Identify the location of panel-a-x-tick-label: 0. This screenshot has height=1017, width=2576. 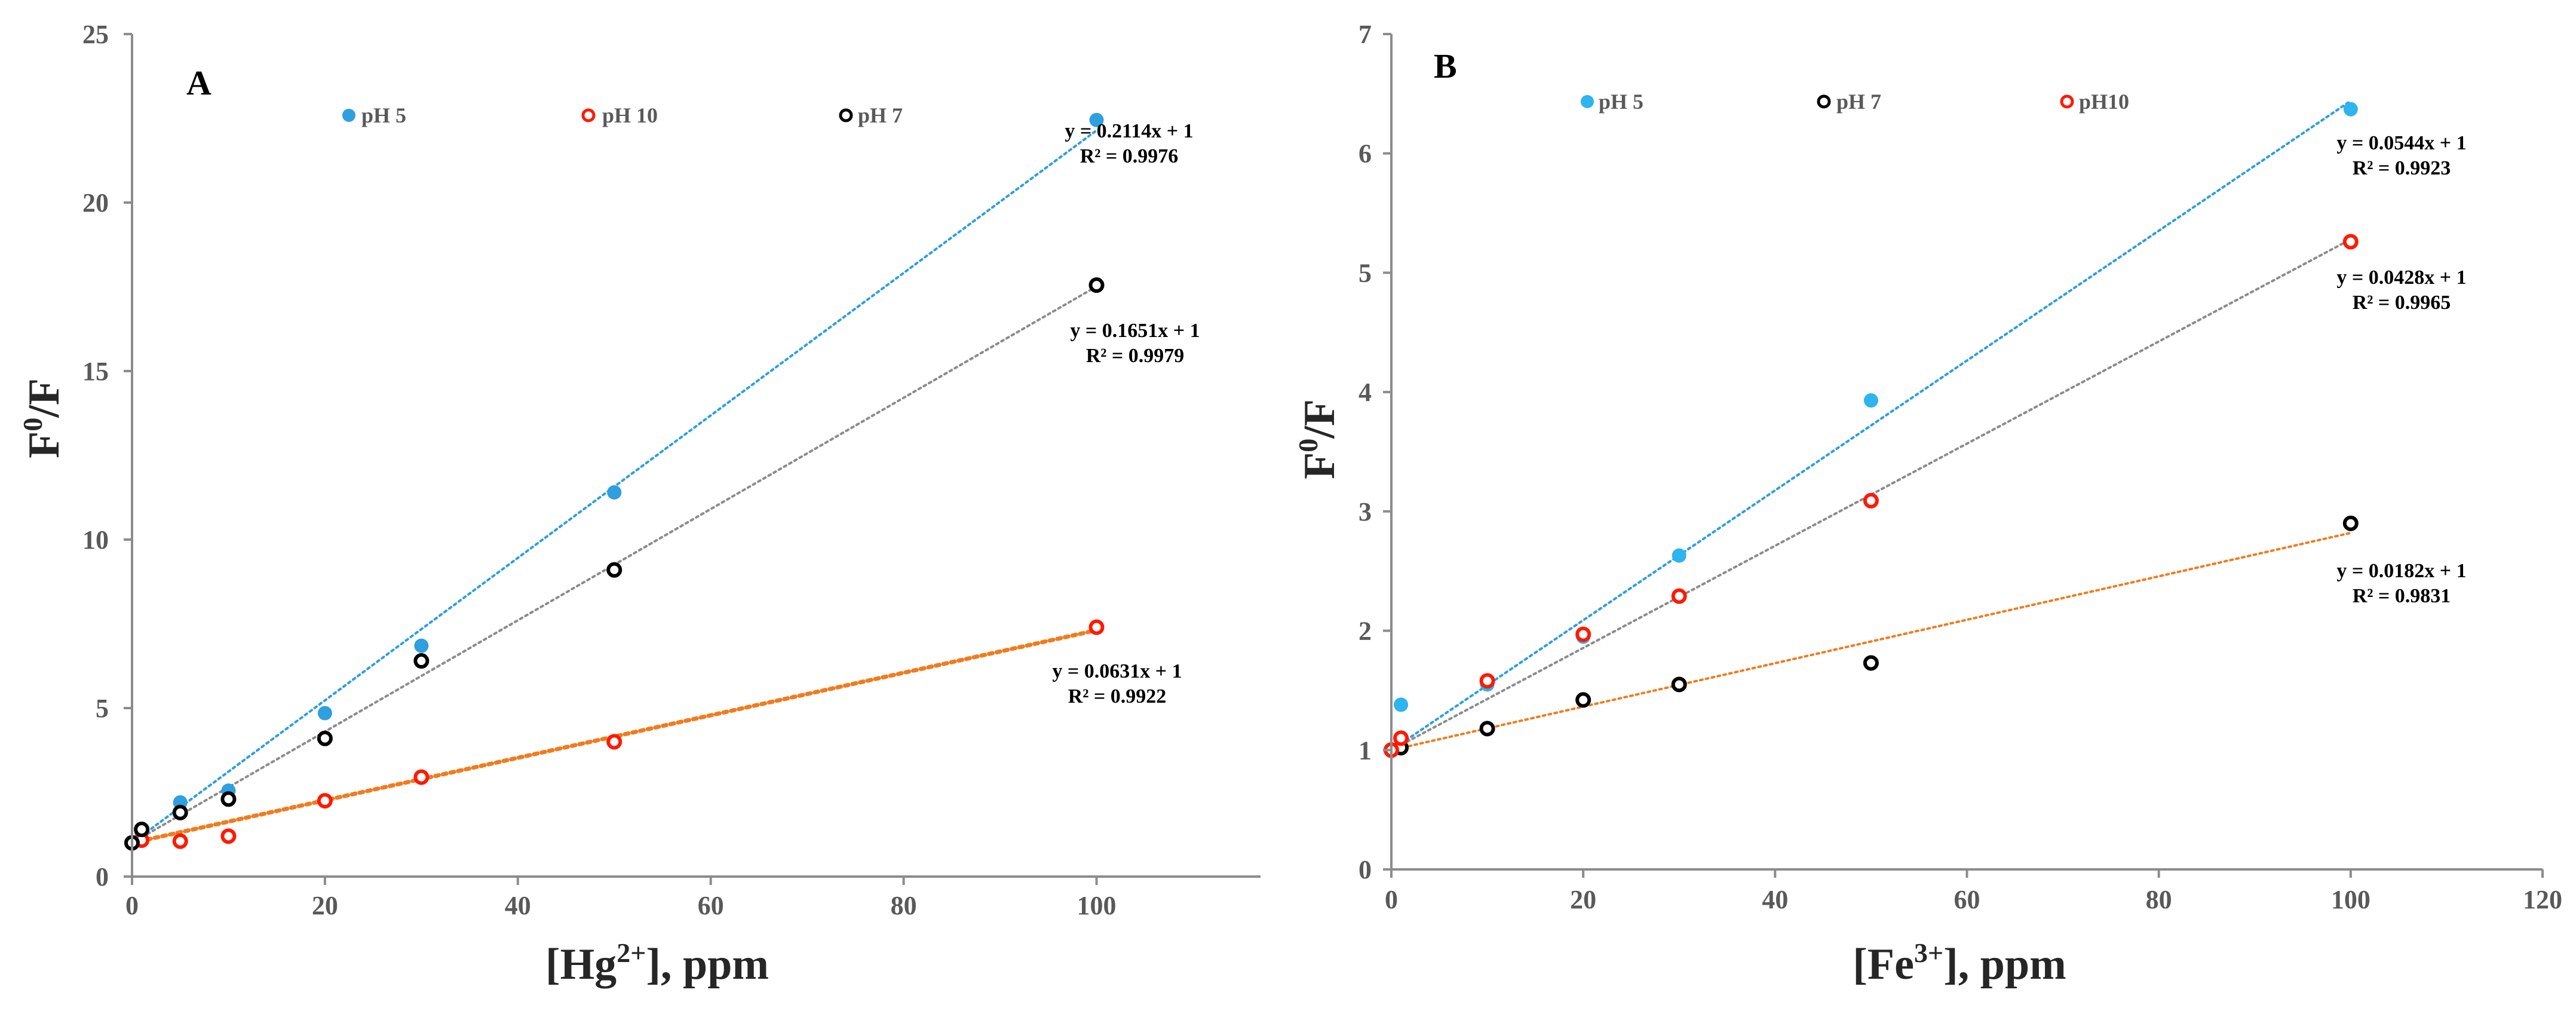
(132, 905).